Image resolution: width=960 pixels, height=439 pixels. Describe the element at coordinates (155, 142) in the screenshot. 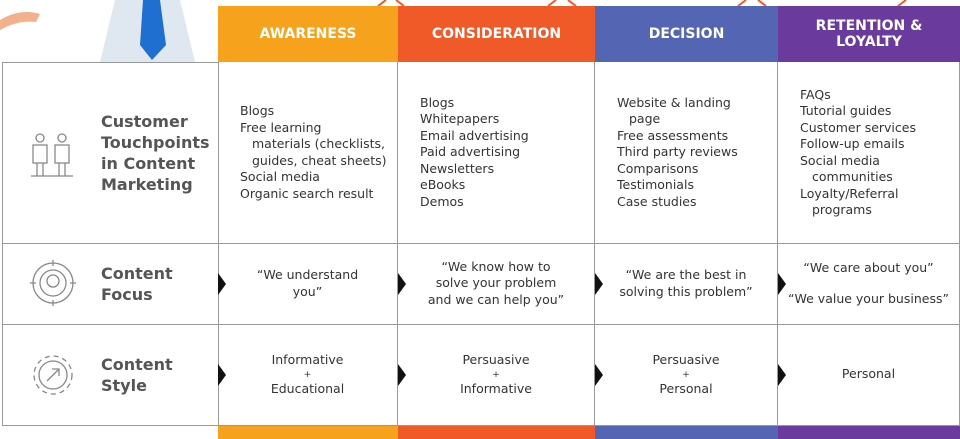

I see `row-label-text: Touchpoints` at that location.